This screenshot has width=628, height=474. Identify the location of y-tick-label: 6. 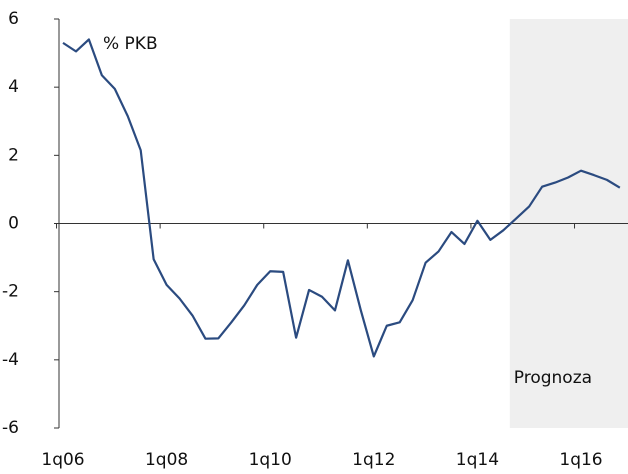
(13, 19).